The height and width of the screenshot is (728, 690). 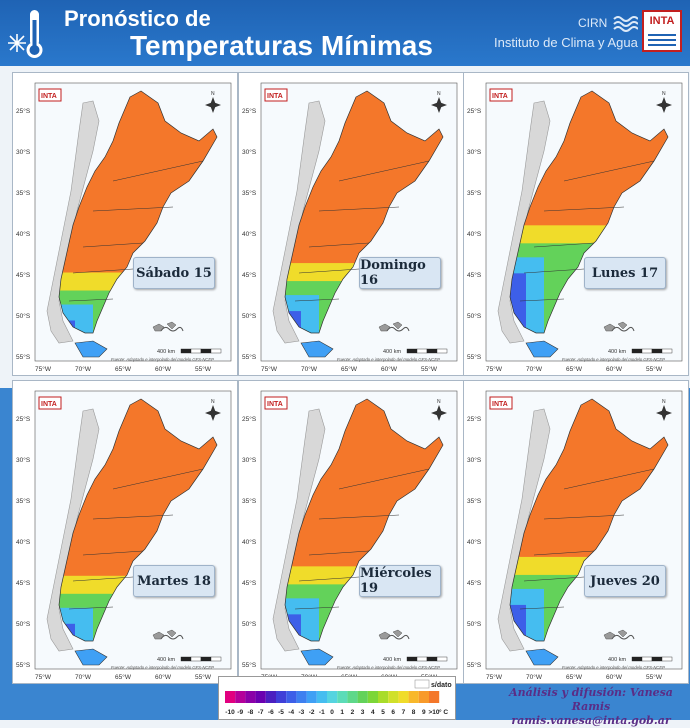 I want to click on legend-value: 5, so click(x=383, y=712).